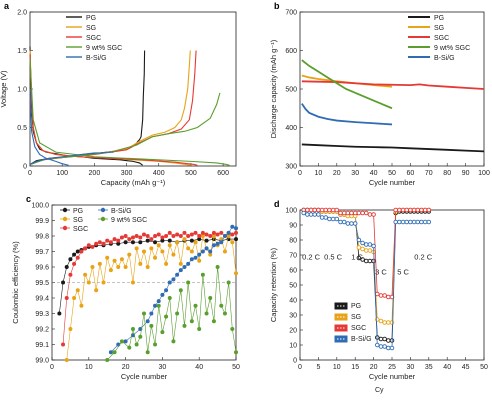 The height and width of the screenshot is (406, 492). I want to click on legend-label: SGC, so click(80, 229).